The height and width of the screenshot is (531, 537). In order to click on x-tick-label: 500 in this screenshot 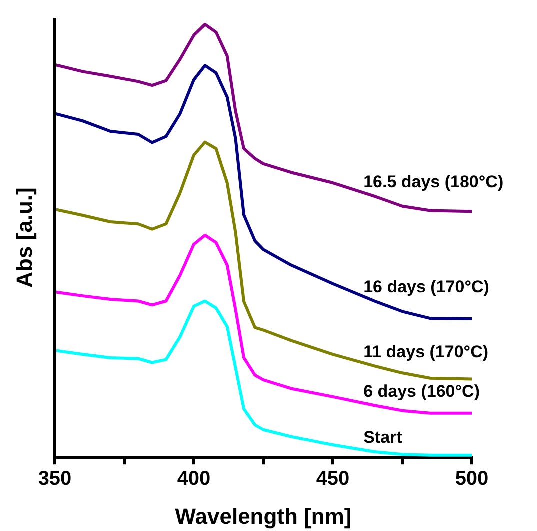, I will do `click(472, 479)`.